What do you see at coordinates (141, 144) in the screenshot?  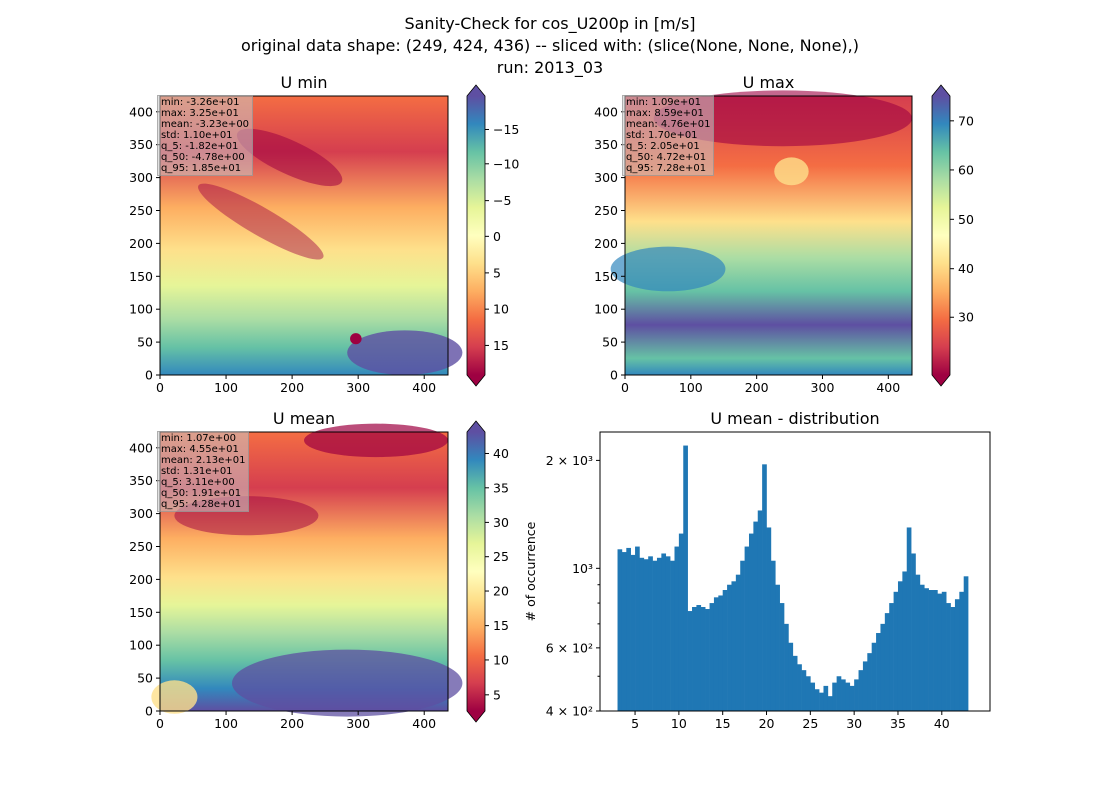 I see `y-tick-label: 350` at bounding box center [141, 144].